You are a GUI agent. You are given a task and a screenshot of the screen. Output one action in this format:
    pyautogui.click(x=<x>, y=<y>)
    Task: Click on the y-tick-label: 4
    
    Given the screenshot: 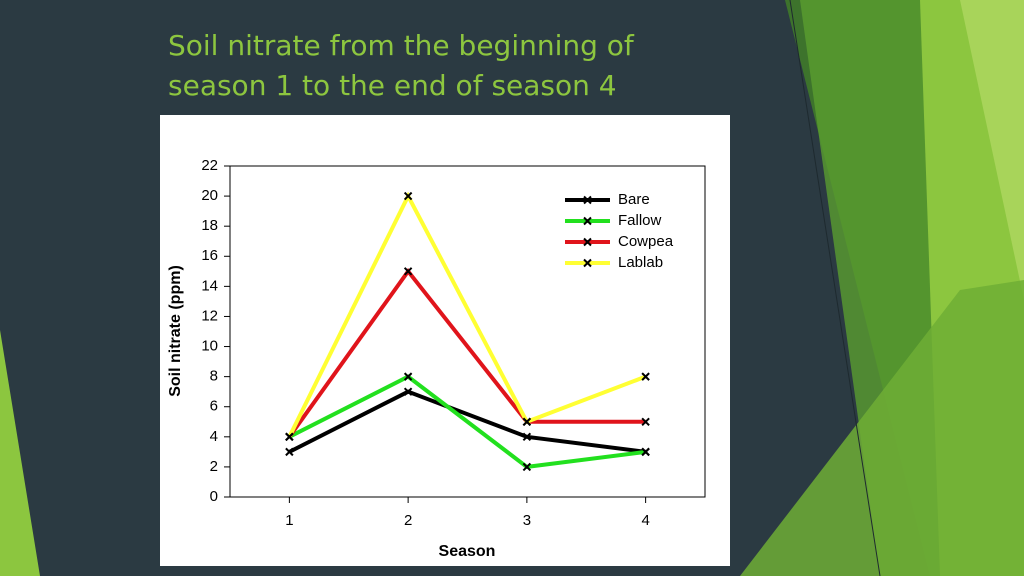 What is the action you would take?
    pyautogui.click(x=214, y=436)
    